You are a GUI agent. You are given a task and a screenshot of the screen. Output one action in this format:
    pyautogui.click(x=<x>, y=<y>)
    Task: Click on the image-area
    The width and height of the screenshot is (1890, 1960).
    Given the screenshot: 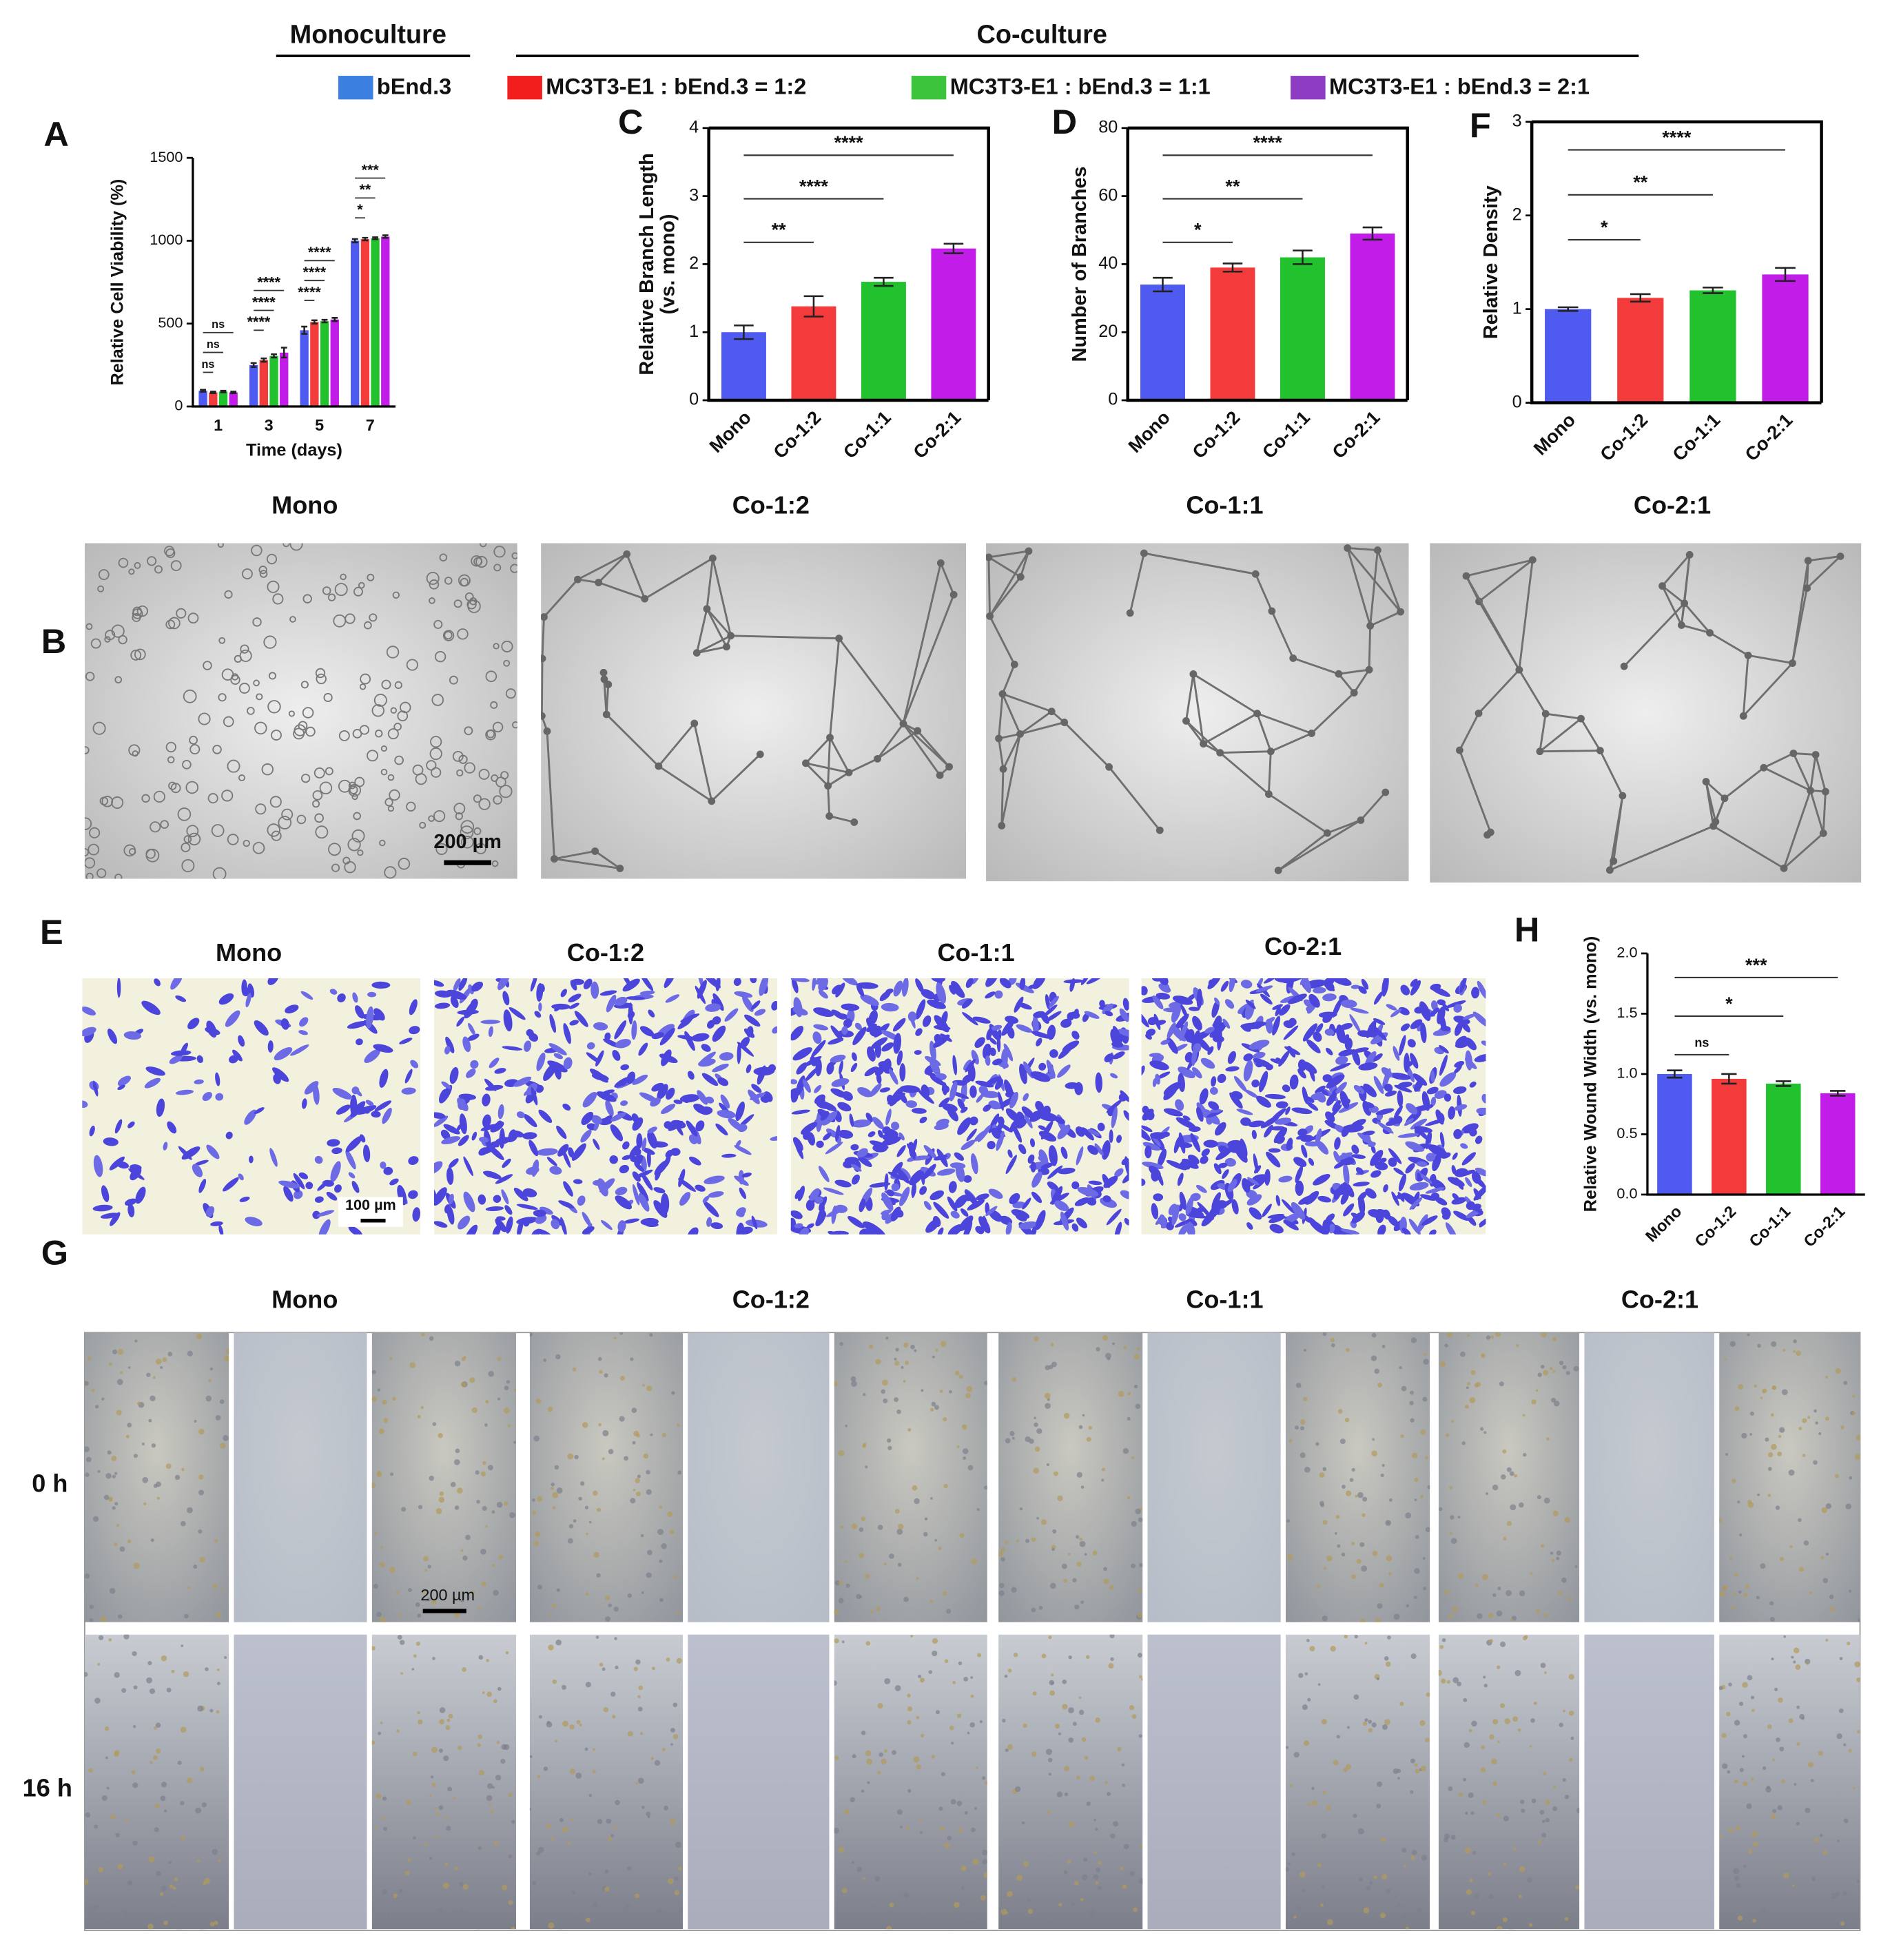 What is the action you would take?
    pyautogui.click(x=157, y=1477)
    